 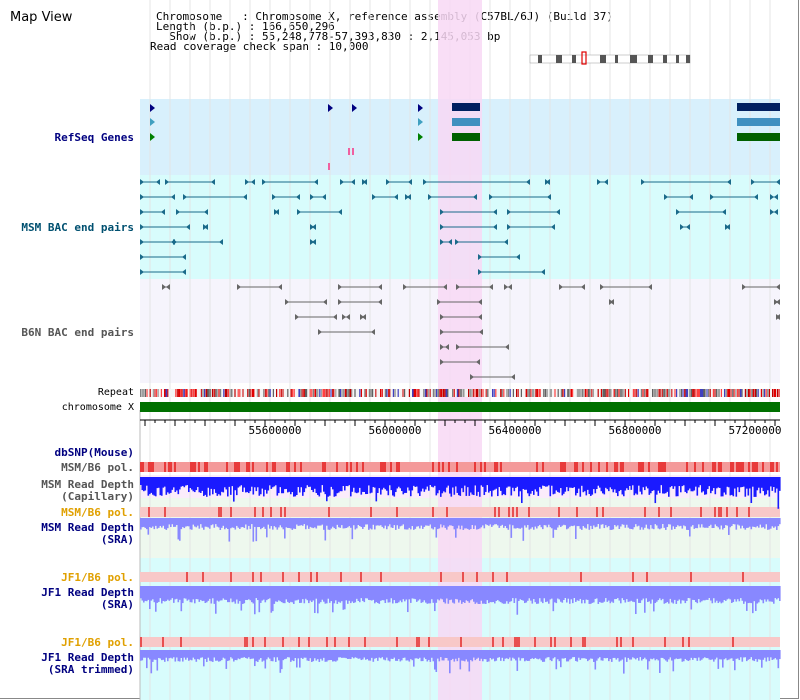 What do you see at coordinates (94, 452) in the screenshot?
I see `track-label-dbsnp: dbSNP(Mouse)` at bounding box center [94, 452].